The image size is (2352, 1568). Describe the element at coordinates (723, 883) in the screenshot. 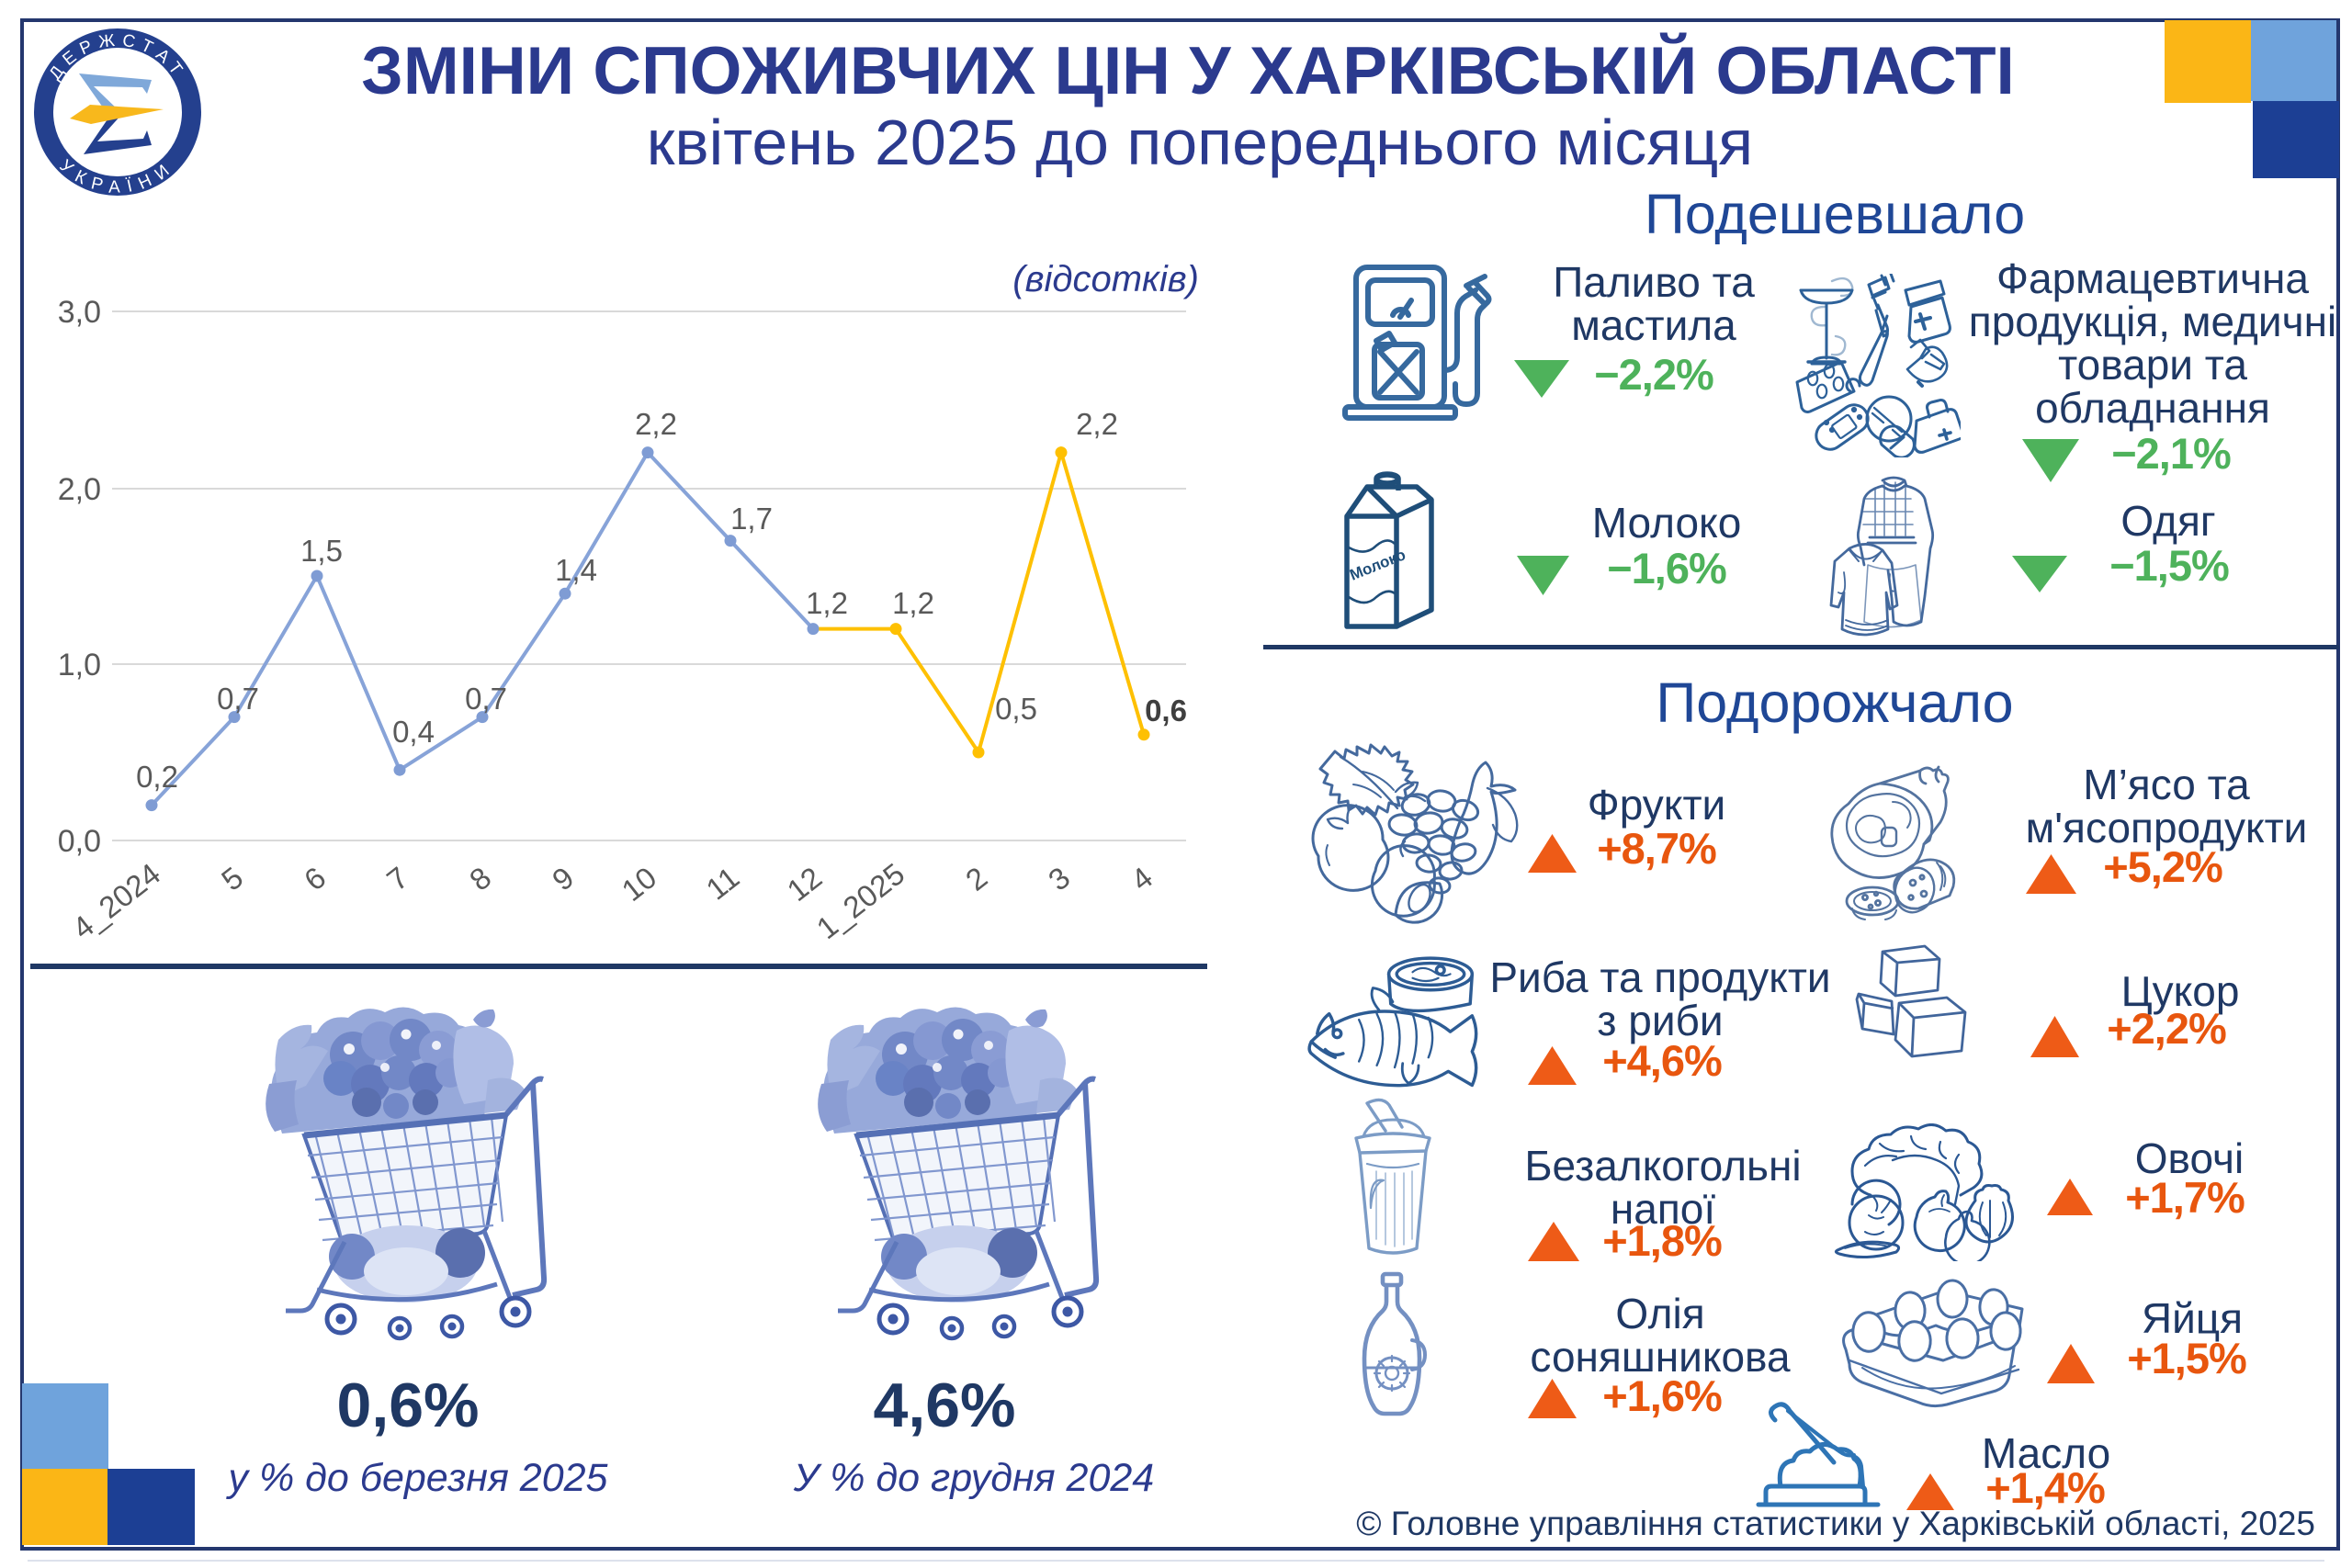

I see `svg-text: 11` at that location.